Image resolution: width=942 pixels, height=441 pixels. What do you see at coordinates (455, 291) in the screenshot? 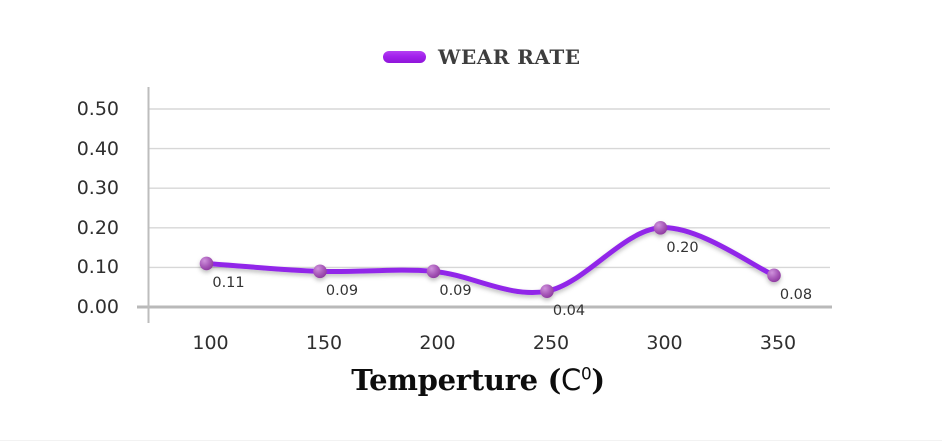
I see `point-label-200: 0.09` at bounding box center [455, 291].